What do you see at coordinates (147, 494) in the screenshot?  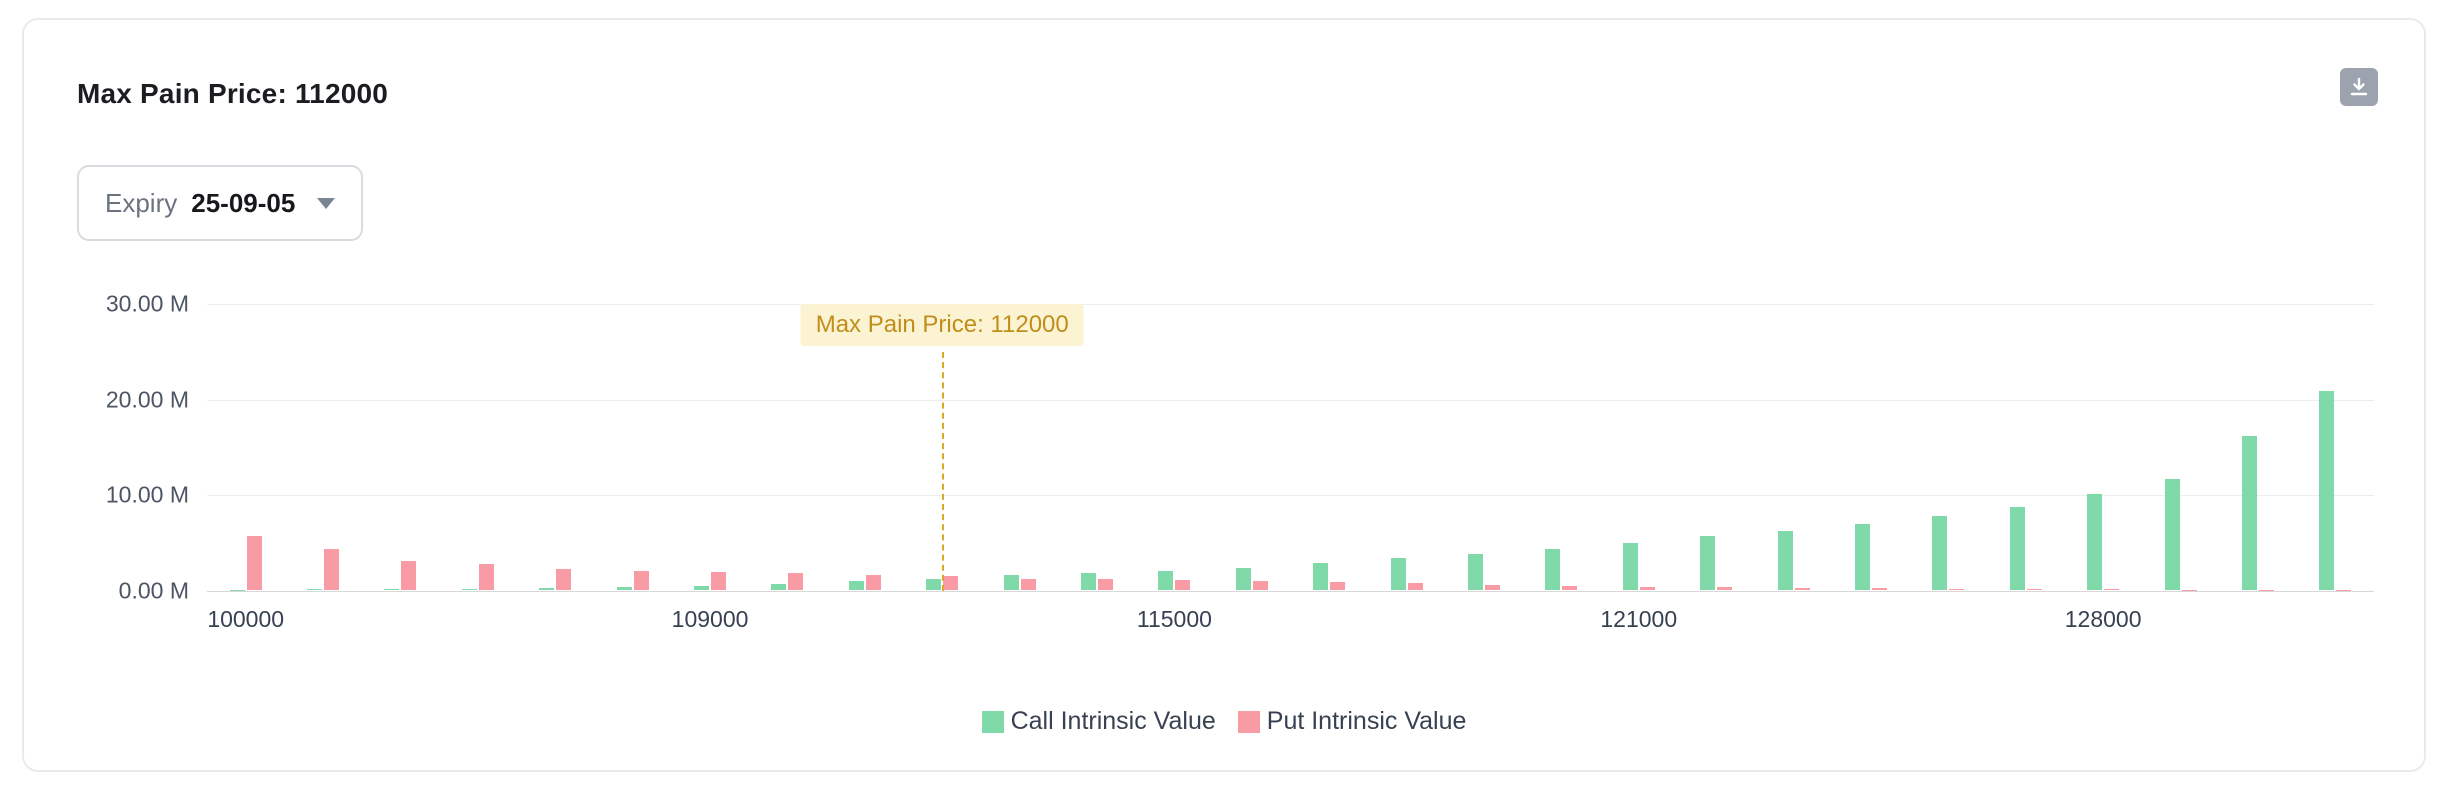 I see `y-axis-tick-label: 10.00 M` at bounding box center [147, 494].